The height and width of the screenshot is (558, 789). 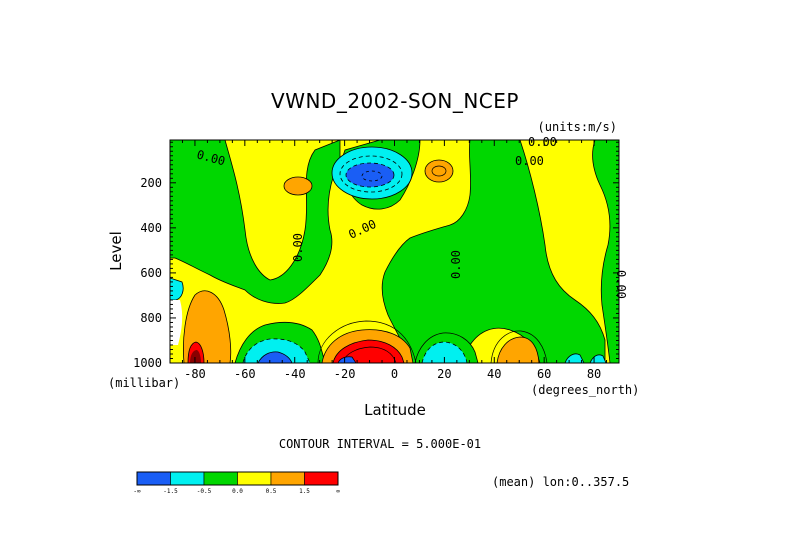 I want to click on x-tick-label: 40, so click(x=494, y=374).